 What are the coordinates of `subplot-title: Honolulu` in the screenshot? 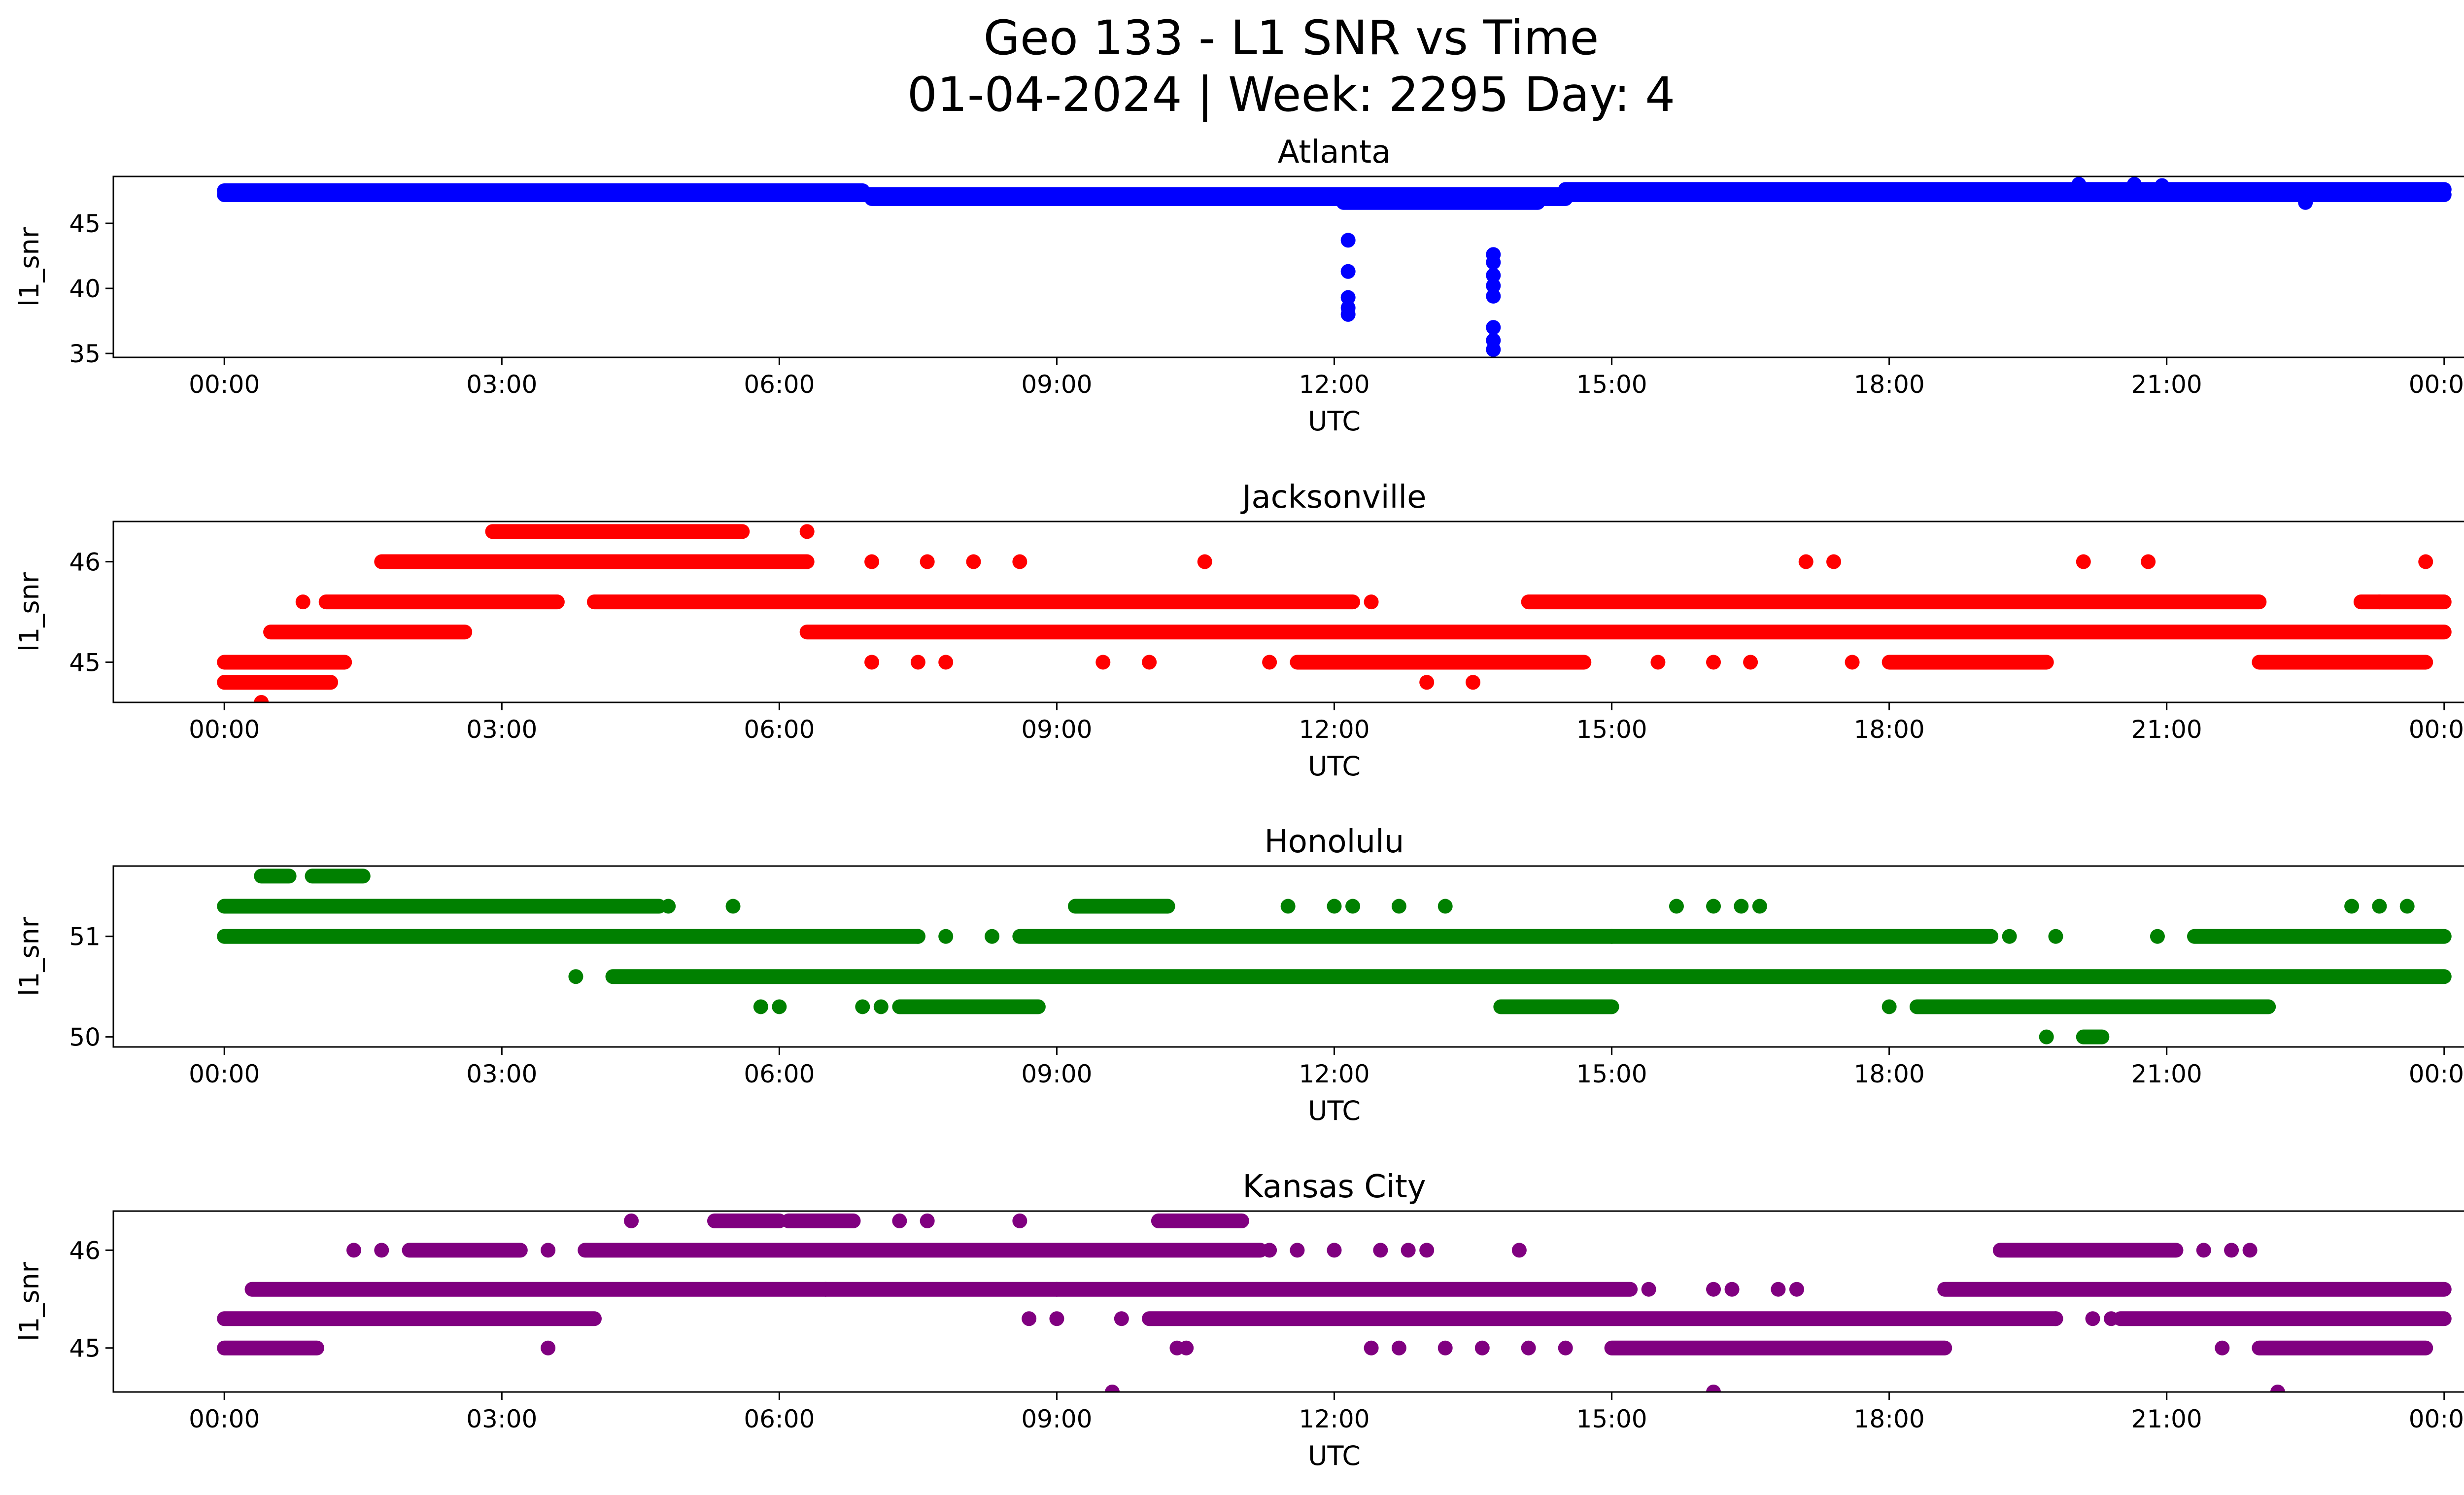 It's located at (1334, 842).